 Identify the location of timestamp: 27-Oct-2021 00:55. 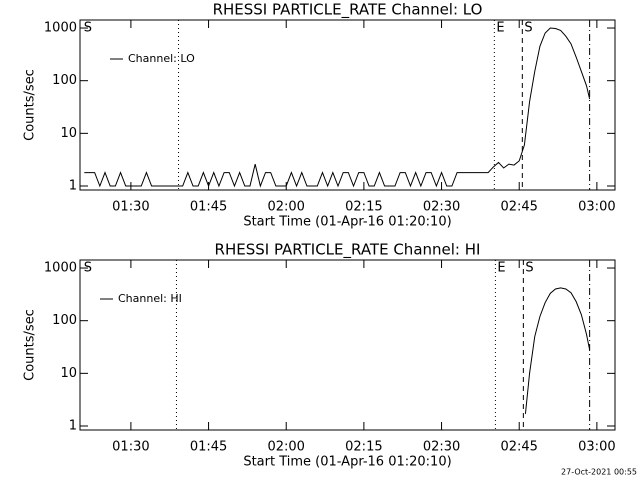
(599, 472).